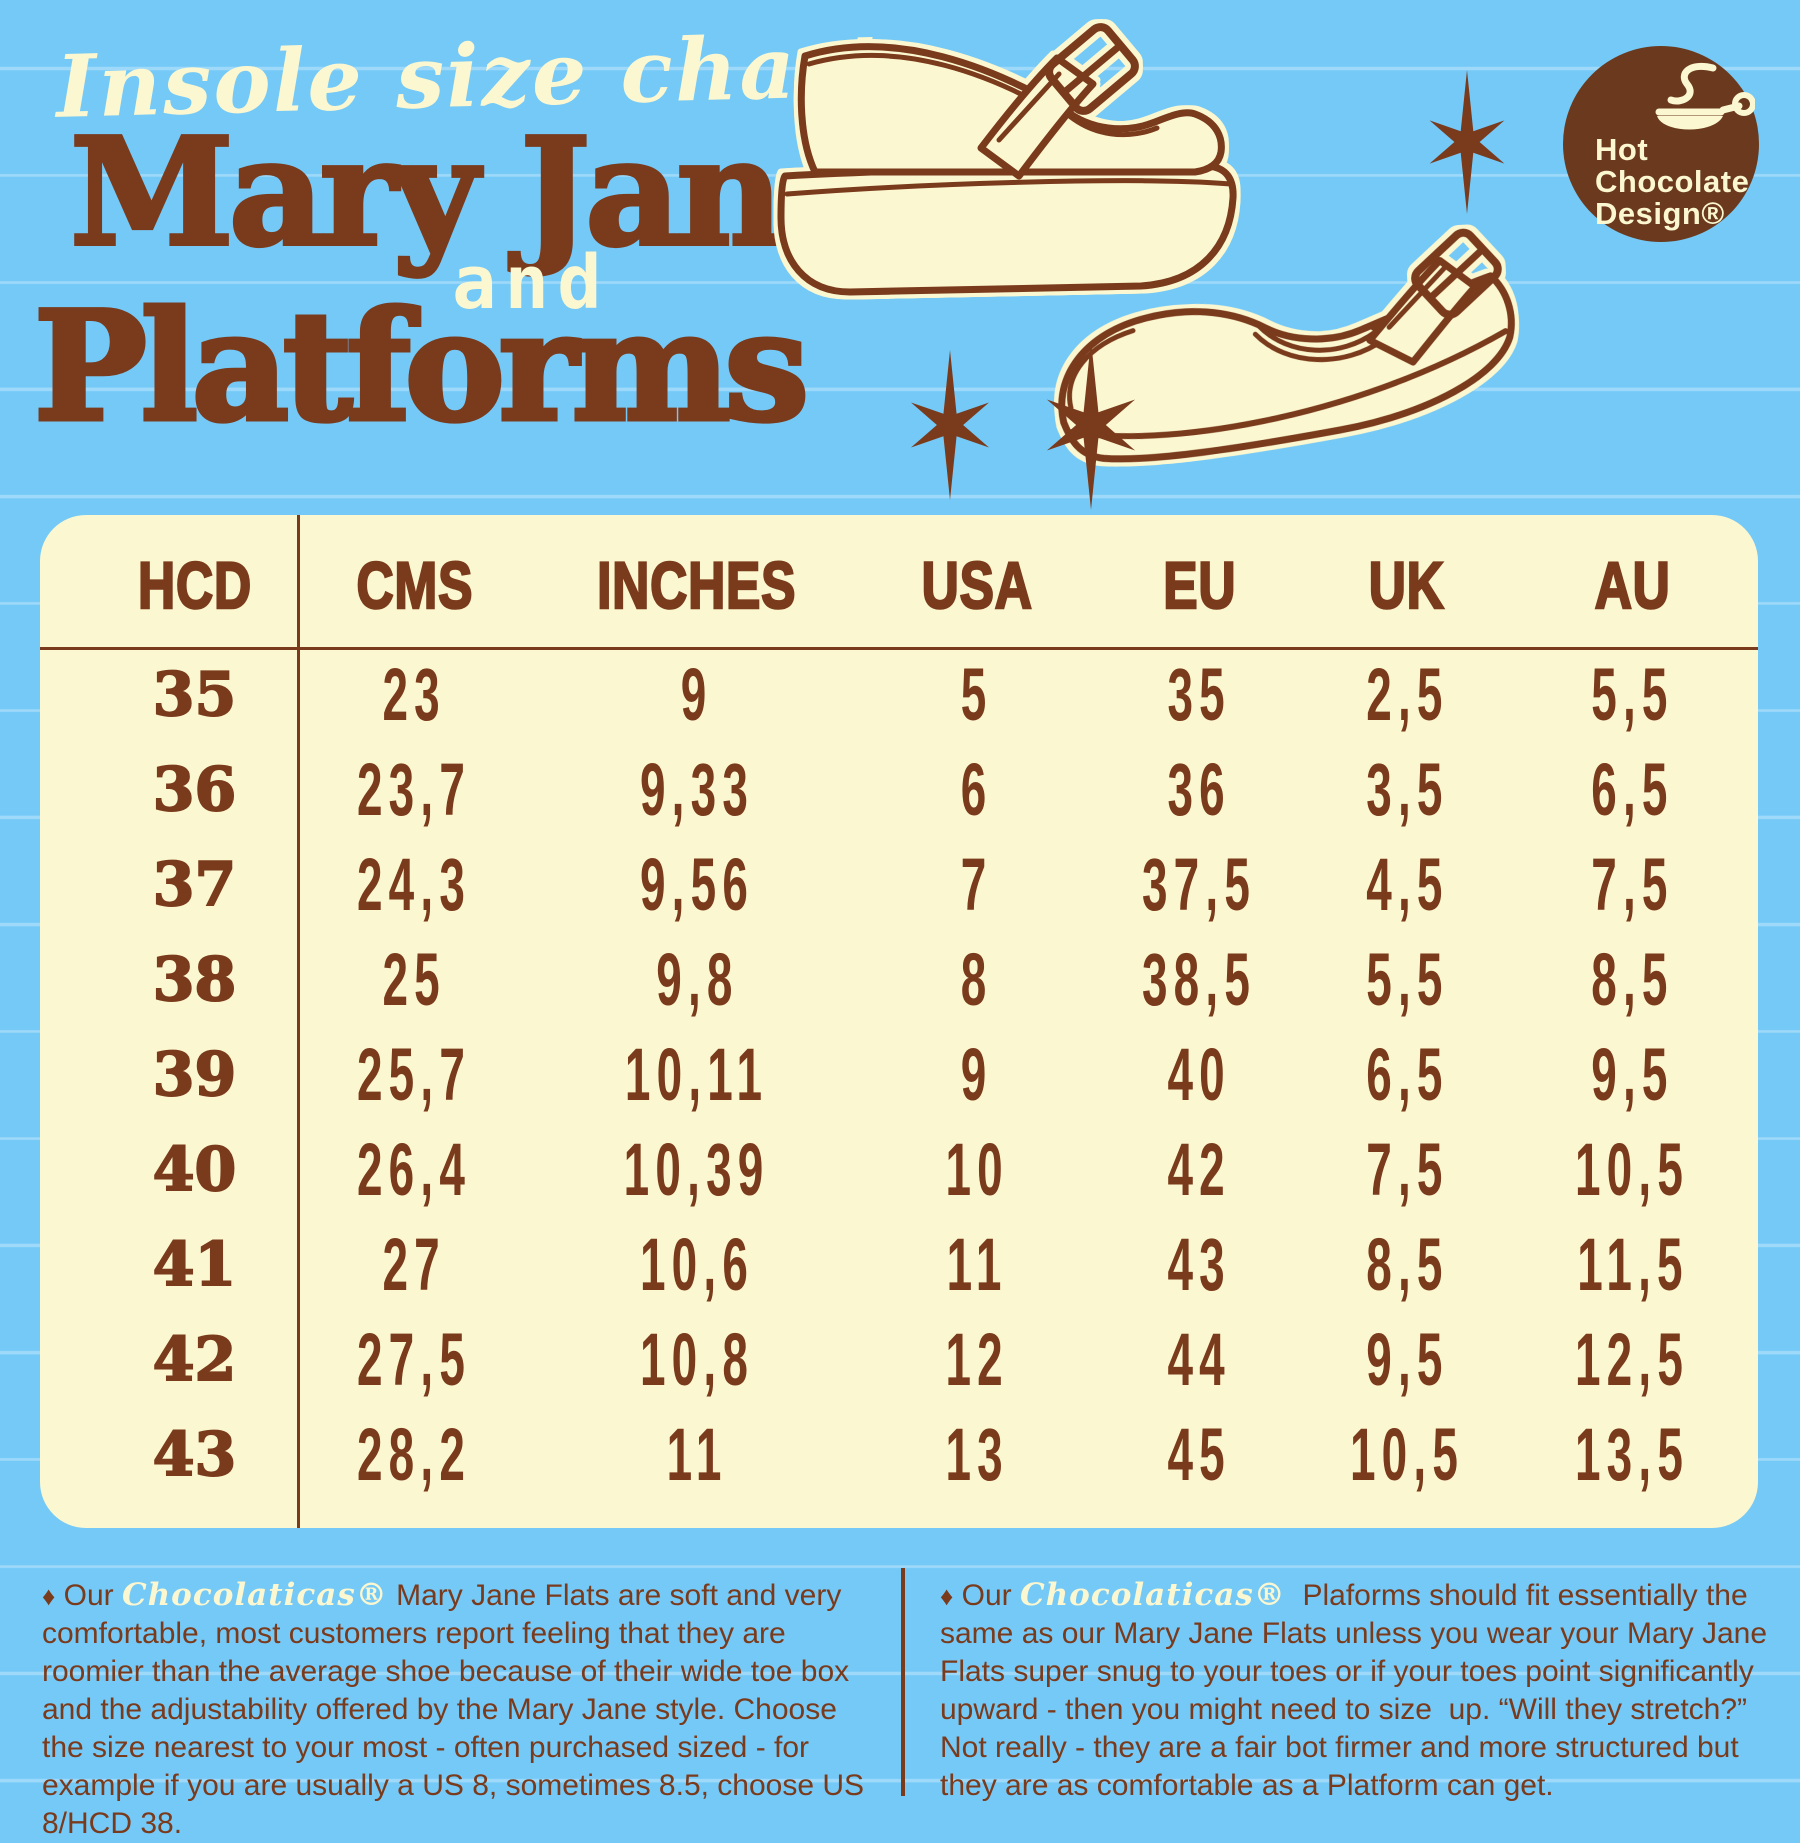  I want to click on hcd-size-cell: 38, so click(194, 980).